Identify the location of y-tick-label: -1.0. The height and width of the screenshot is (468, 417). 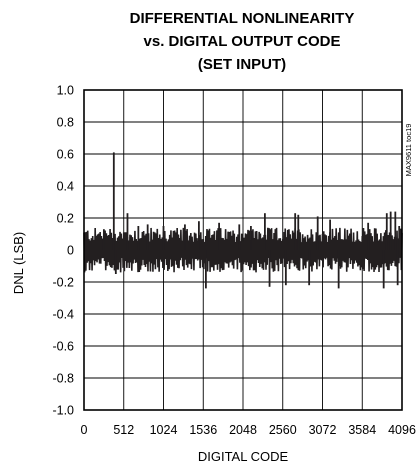
(63, 411).